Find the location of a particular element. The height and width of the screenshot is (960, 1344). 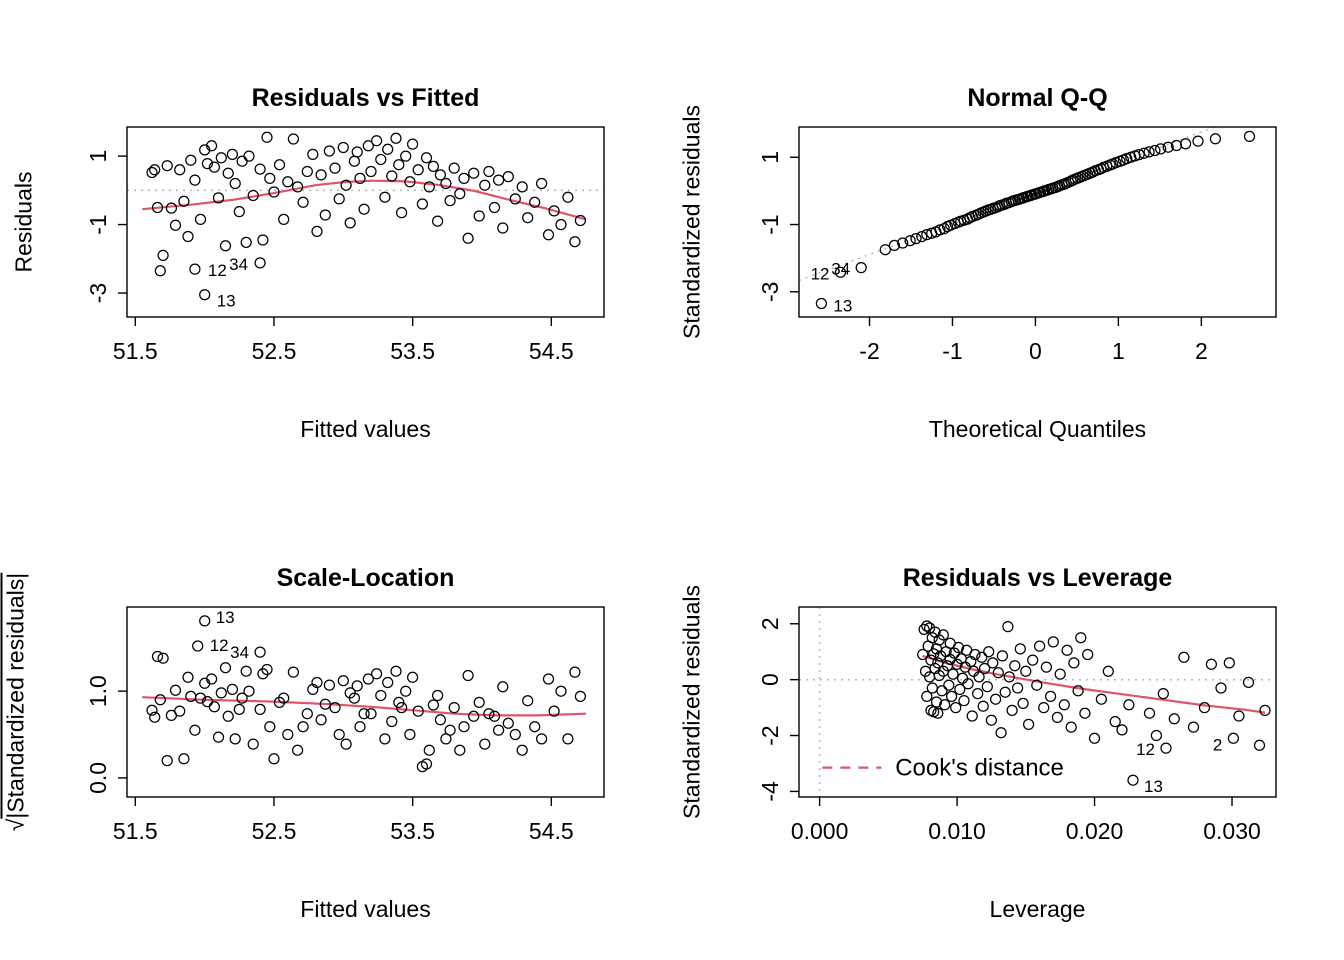

scale-location-plot: 13 12 34 51.5 52.5 53.5 54.5 0.0 1.0 is located at coordinates (345, 725).